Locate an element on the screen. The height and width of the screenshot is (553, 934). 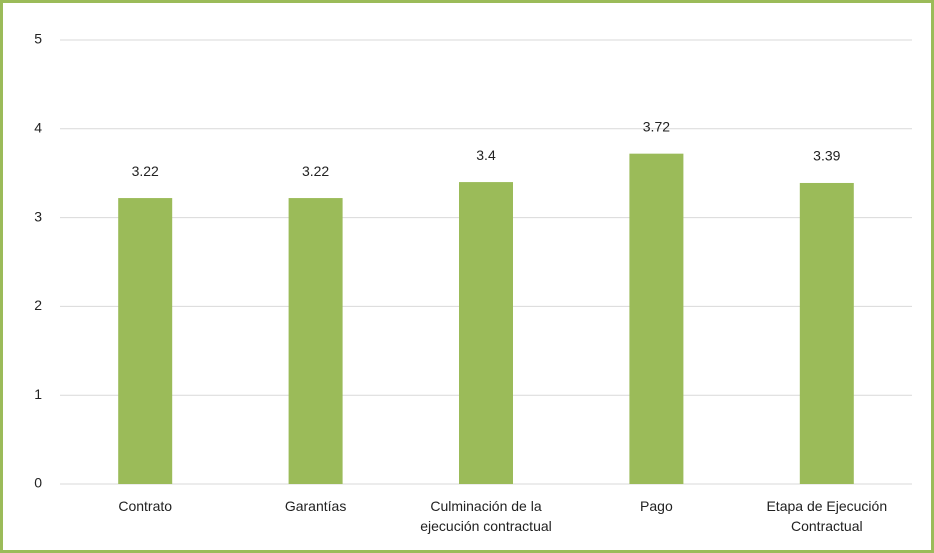
y-tick-label: 3 is located at coordinates (38, 216).